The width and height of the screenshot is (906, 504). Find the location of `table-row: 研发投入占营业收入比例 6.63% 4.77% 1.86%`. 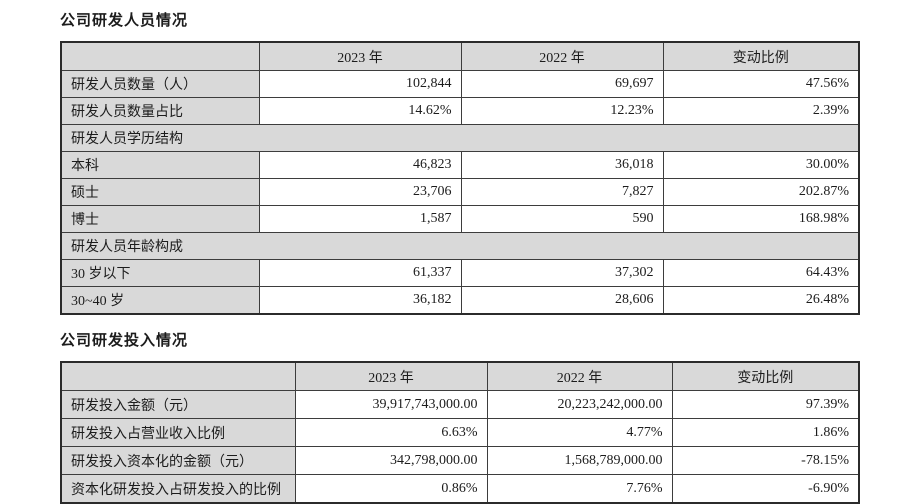

table-row: 研发投入占营业收入比例 6.63% 4.77% 1.86% is located at coordinates (460, 432).